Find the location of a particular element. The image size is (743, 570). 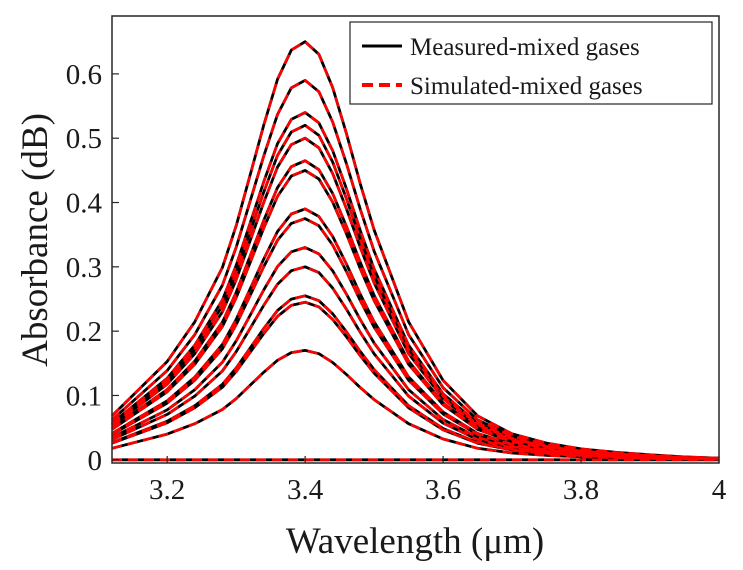

legend-box is located at coordinates (531, 63).